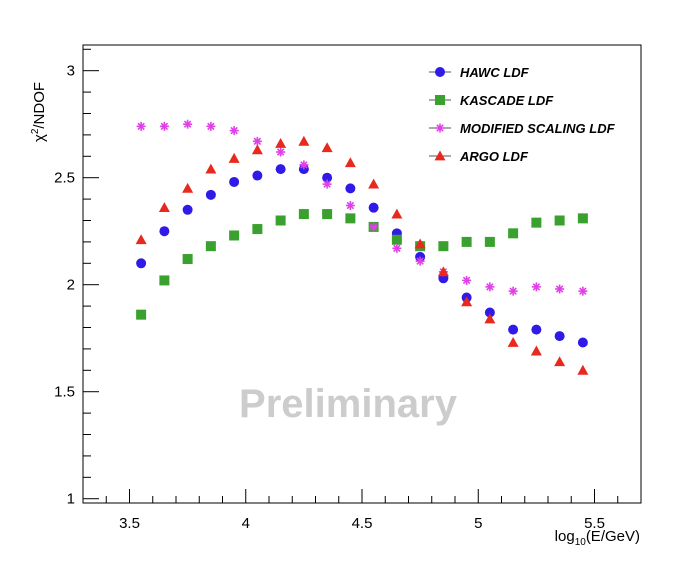 Image resolution: width=698 pixels, height=575 pixels. What do you see at coordinates (507, 100) in the screenshot?
I see `legend-label-kascade-ldf: KASCADE LDF` at bounding box center [507, 100].